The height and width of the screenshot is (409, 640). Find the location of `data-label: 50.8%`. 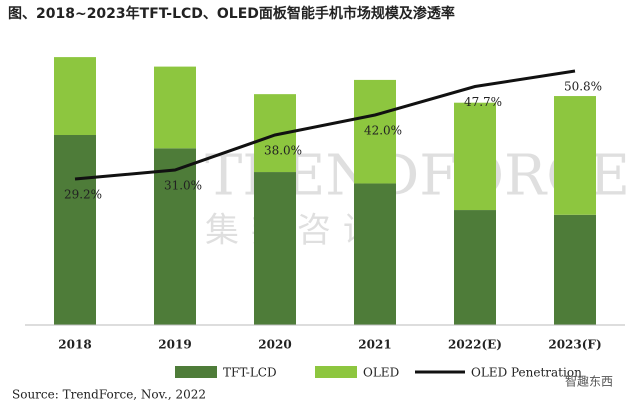

data-label: 50.8% is located at coordinates (583, 87).